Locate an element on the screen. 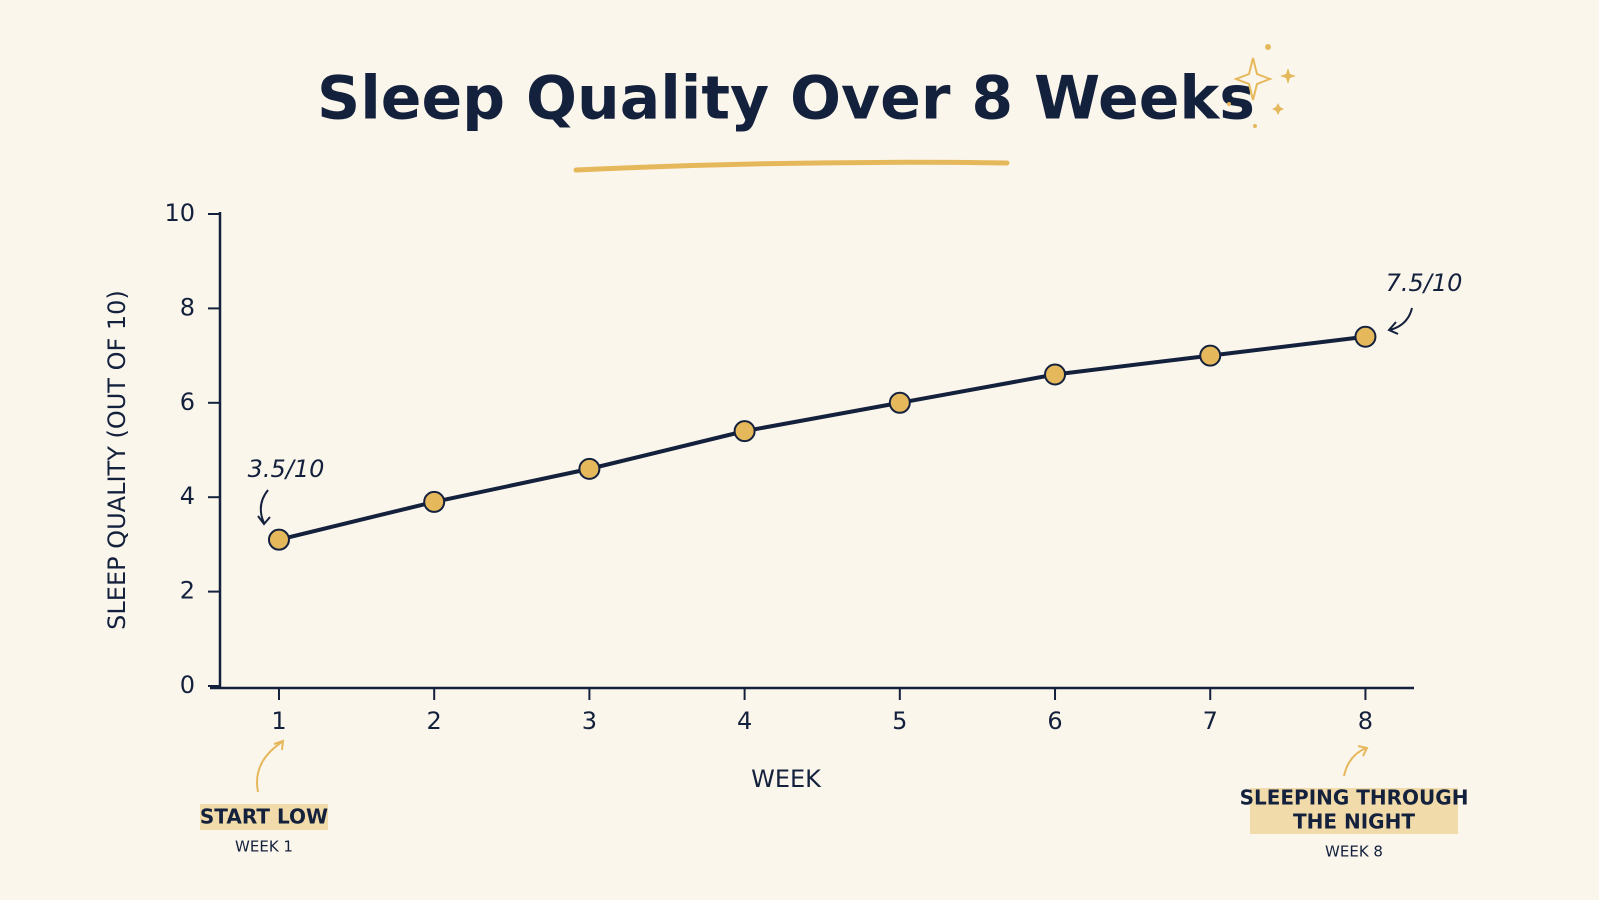  x-tick-label: 3 is located at coordinates (589, 721).